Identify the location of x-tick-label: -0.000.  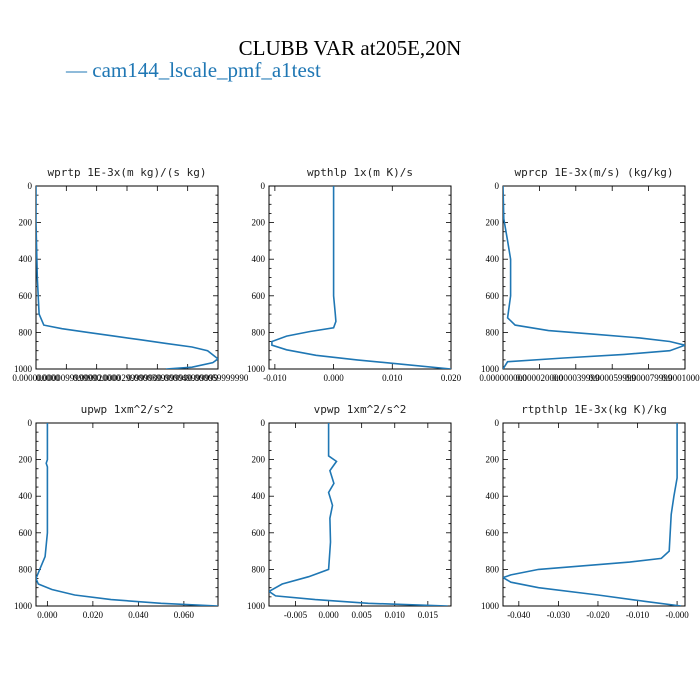
(677, 615).